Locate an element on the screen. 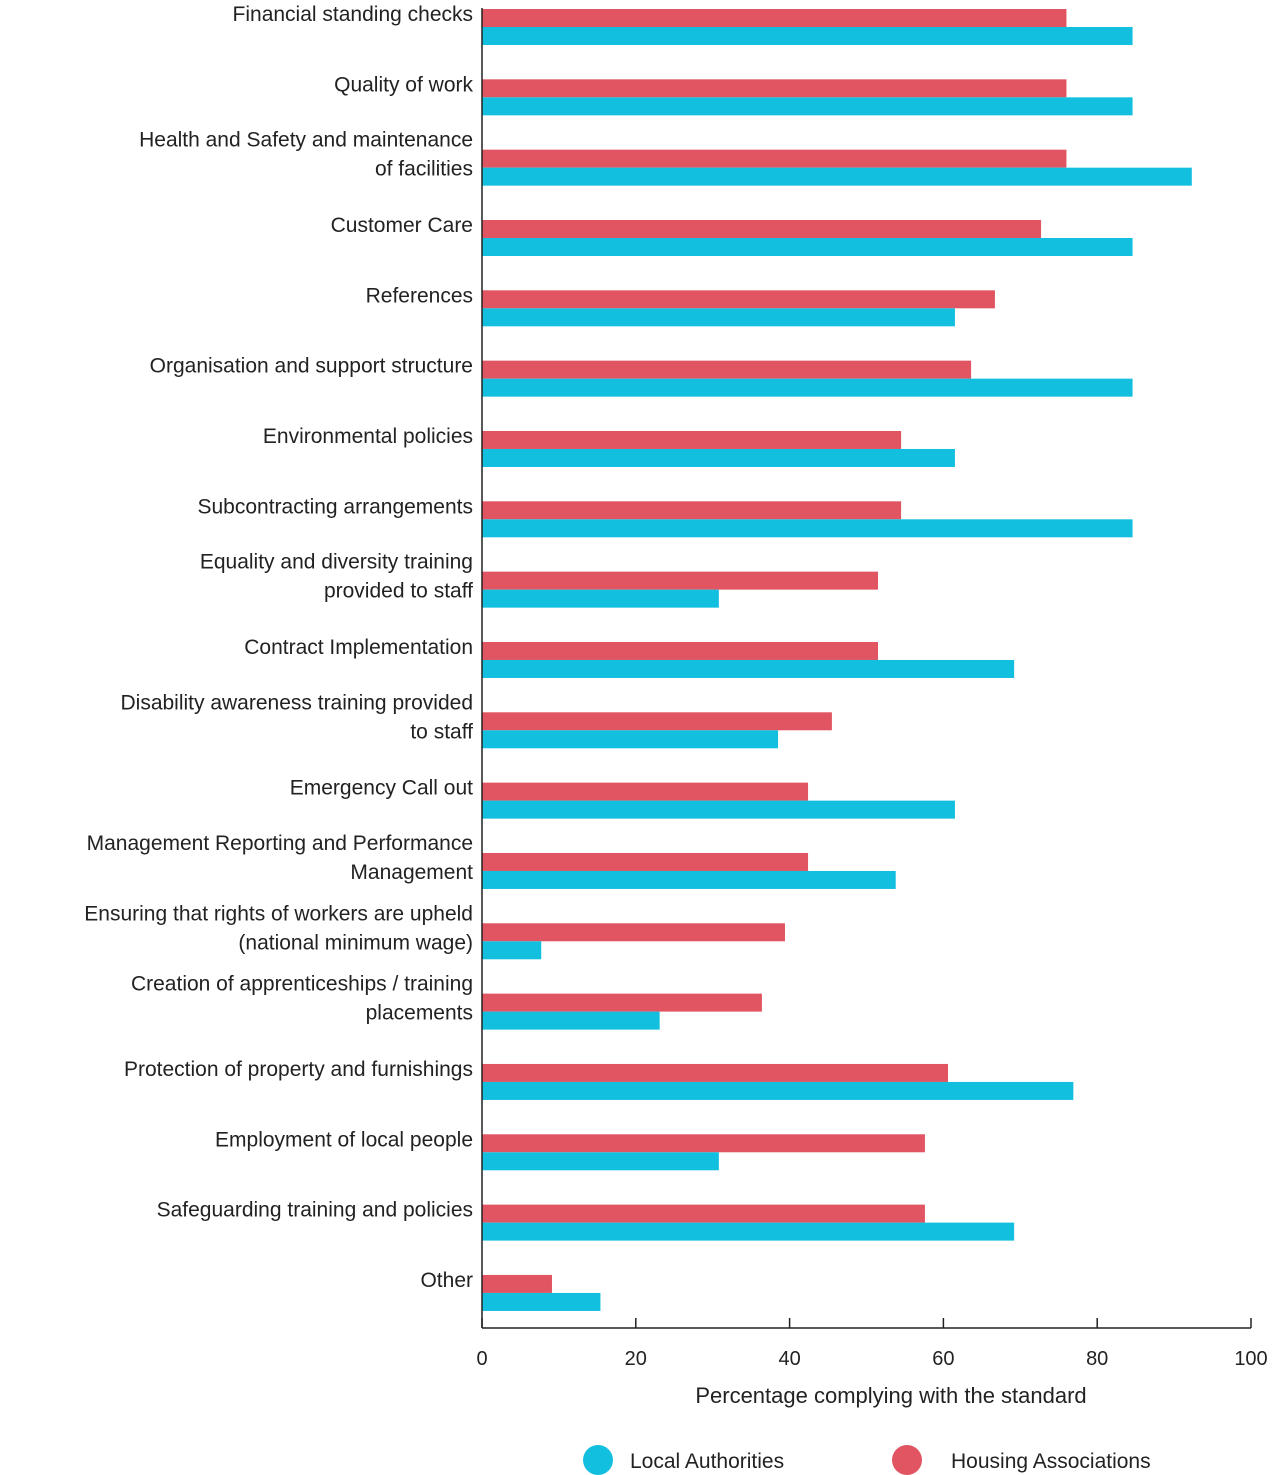  category-label: Customer Care is located at coordinates (402, 225).